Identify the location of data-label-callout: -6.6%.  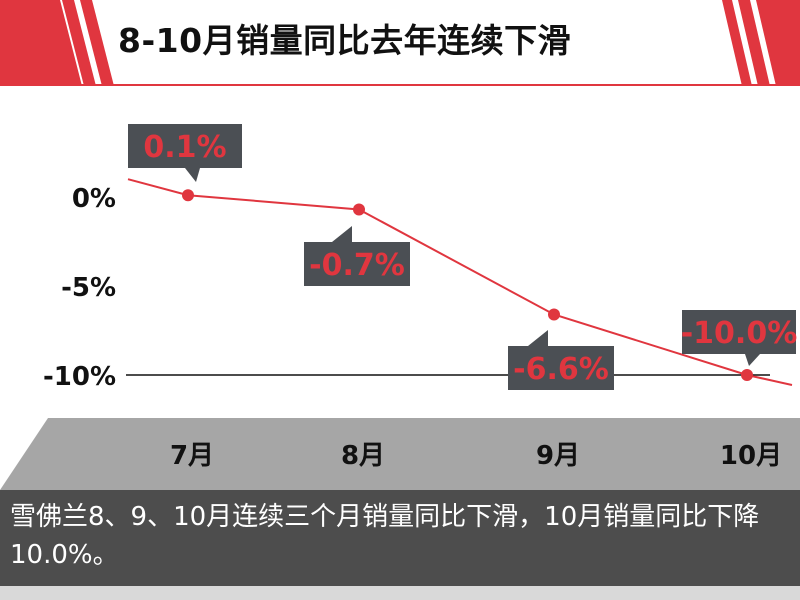
(561, 360).